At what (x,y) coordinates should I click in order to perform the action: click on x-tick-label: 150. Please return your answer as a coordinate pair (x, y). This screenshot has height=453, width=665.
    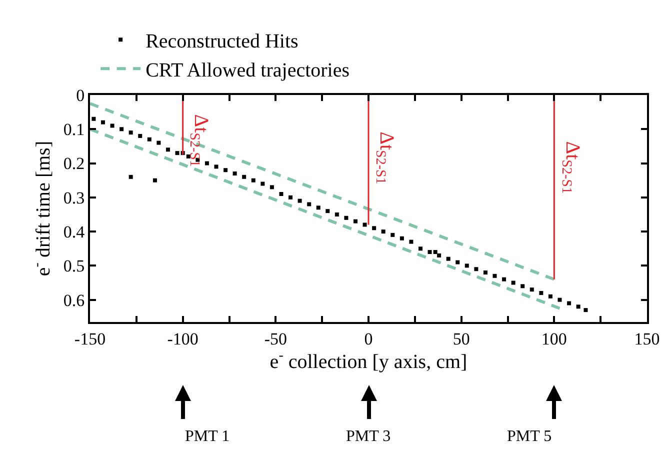
    Looking at the image, I should click on (647, 338).